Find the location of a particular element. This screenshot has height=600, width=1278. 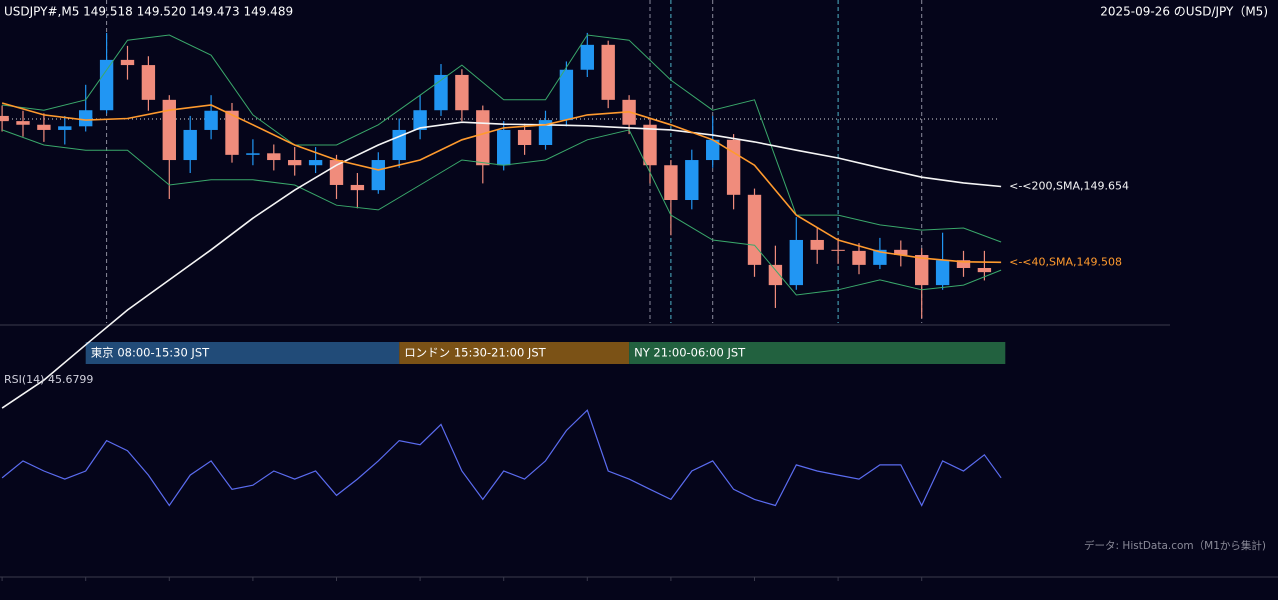

line-annotation: <-<40,SMA,149.508 is located at coordinates (1065, 261).